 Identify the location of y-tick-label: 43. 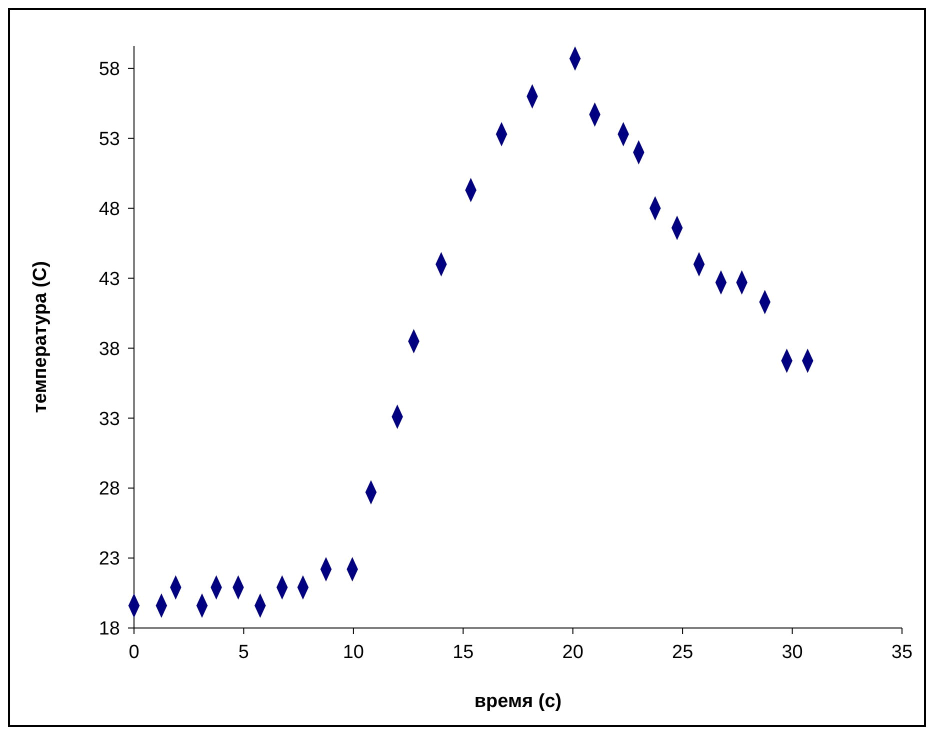
(109, 279).